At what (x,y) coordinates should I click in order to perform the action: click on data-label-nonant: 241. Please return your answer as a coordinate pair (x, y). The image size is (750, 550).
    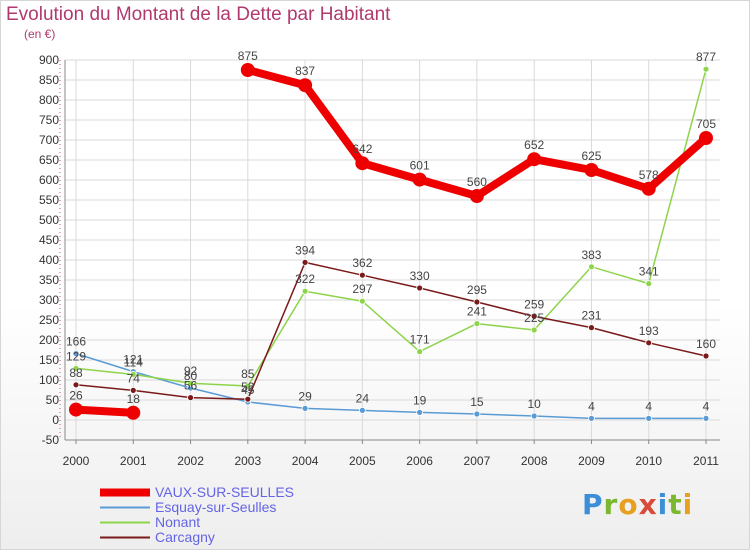
    Looking at the image, I should click on (477, 312).